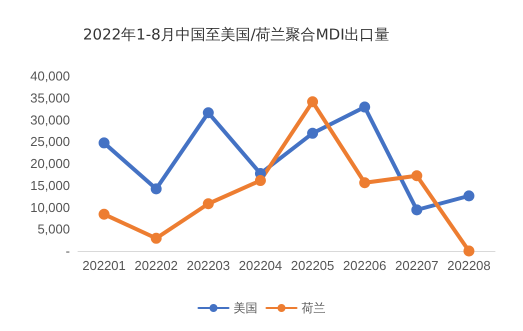 The image size is (523, 331). What do you see at coordinates (50, 163) in the screenshot?
I see `y-tick-label: 20,000` at bounding box center [50, 163].